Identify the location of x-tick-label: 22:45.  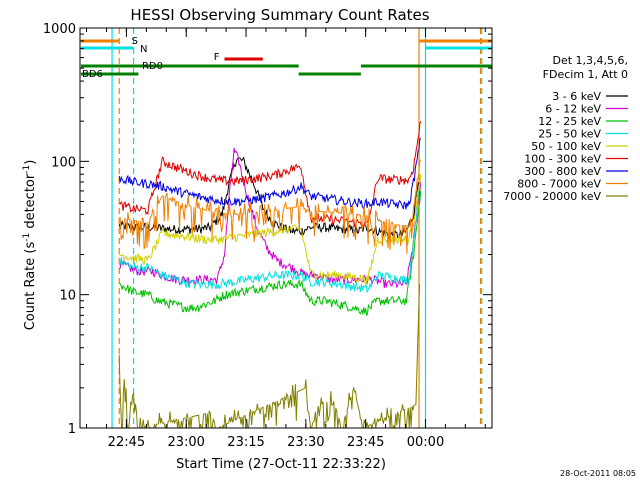
(126, 442).